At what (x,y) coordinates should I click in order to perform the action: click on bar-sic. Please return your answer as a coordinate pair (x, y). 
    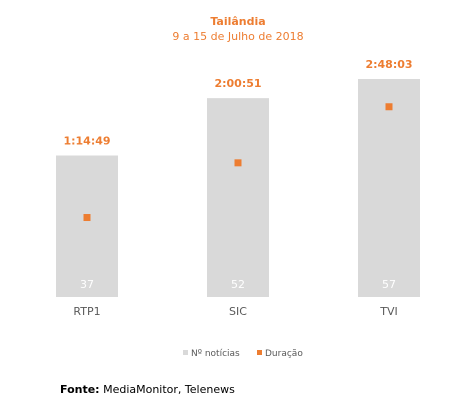
    Looking at the image, I should click on (238, 198).